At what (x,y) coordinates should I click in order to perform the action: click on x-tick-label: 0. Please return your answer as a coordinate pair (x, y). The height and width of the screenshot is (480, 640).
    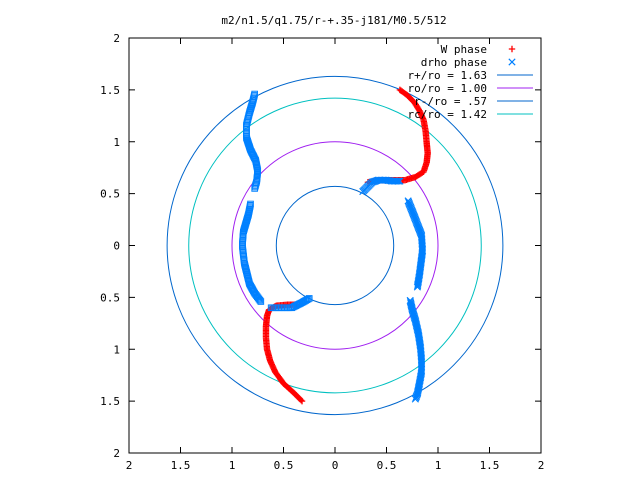
    Looking at the image, I should click on (335, 465).